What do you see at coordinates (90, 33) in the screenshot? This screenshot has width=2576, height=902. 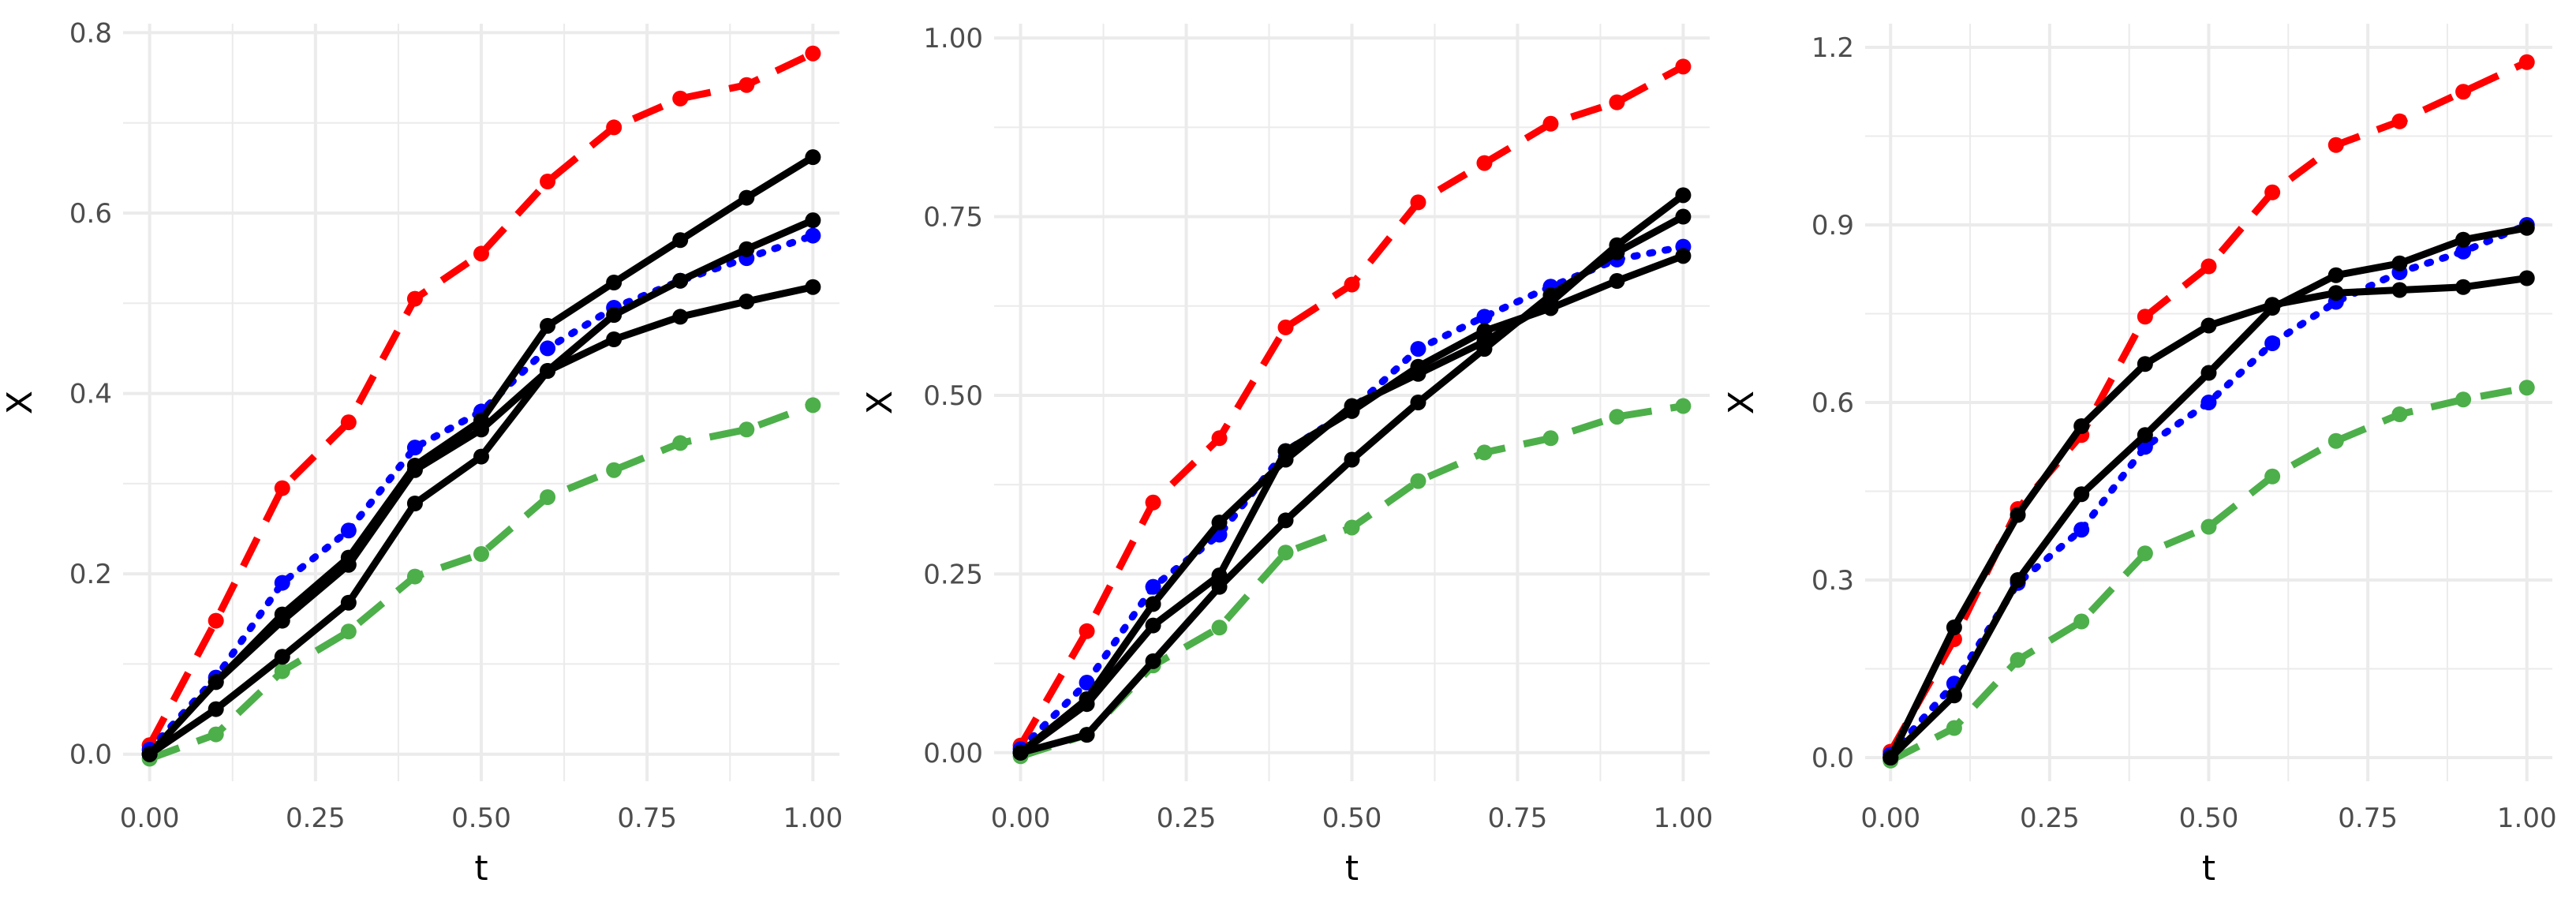 I see `y-tick-label: 0.8` at bounding box center [90, 33].